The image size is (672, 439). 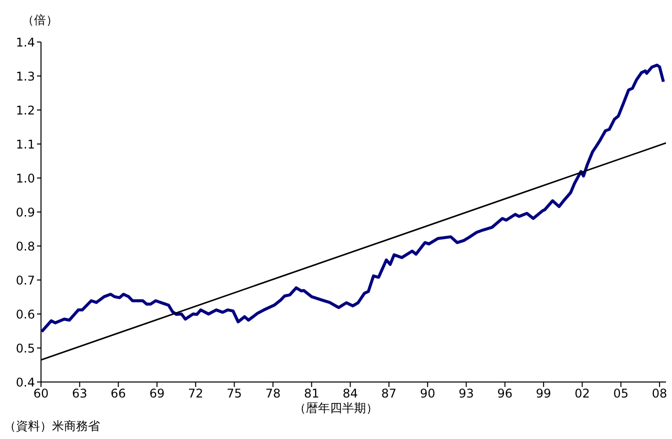 What do you see at coordinates (273, 393) in the screenshot?
I see `x-tick-label: 78` at bounding box center [273, 393].